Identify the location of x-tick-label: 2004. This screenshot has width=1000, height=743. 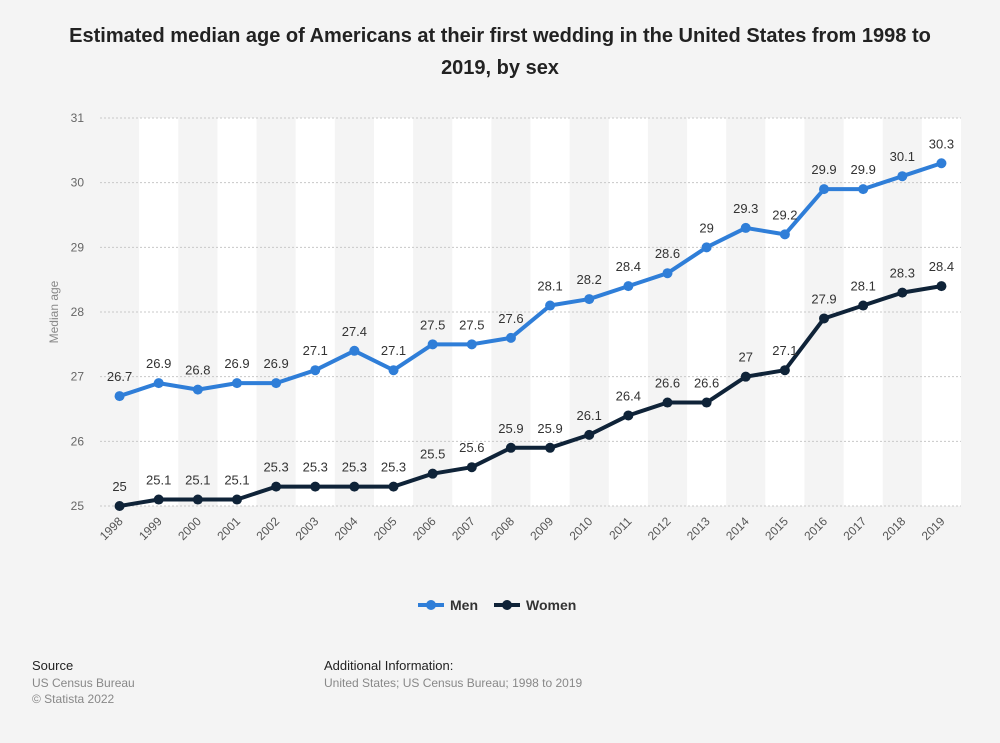
(346, 528).